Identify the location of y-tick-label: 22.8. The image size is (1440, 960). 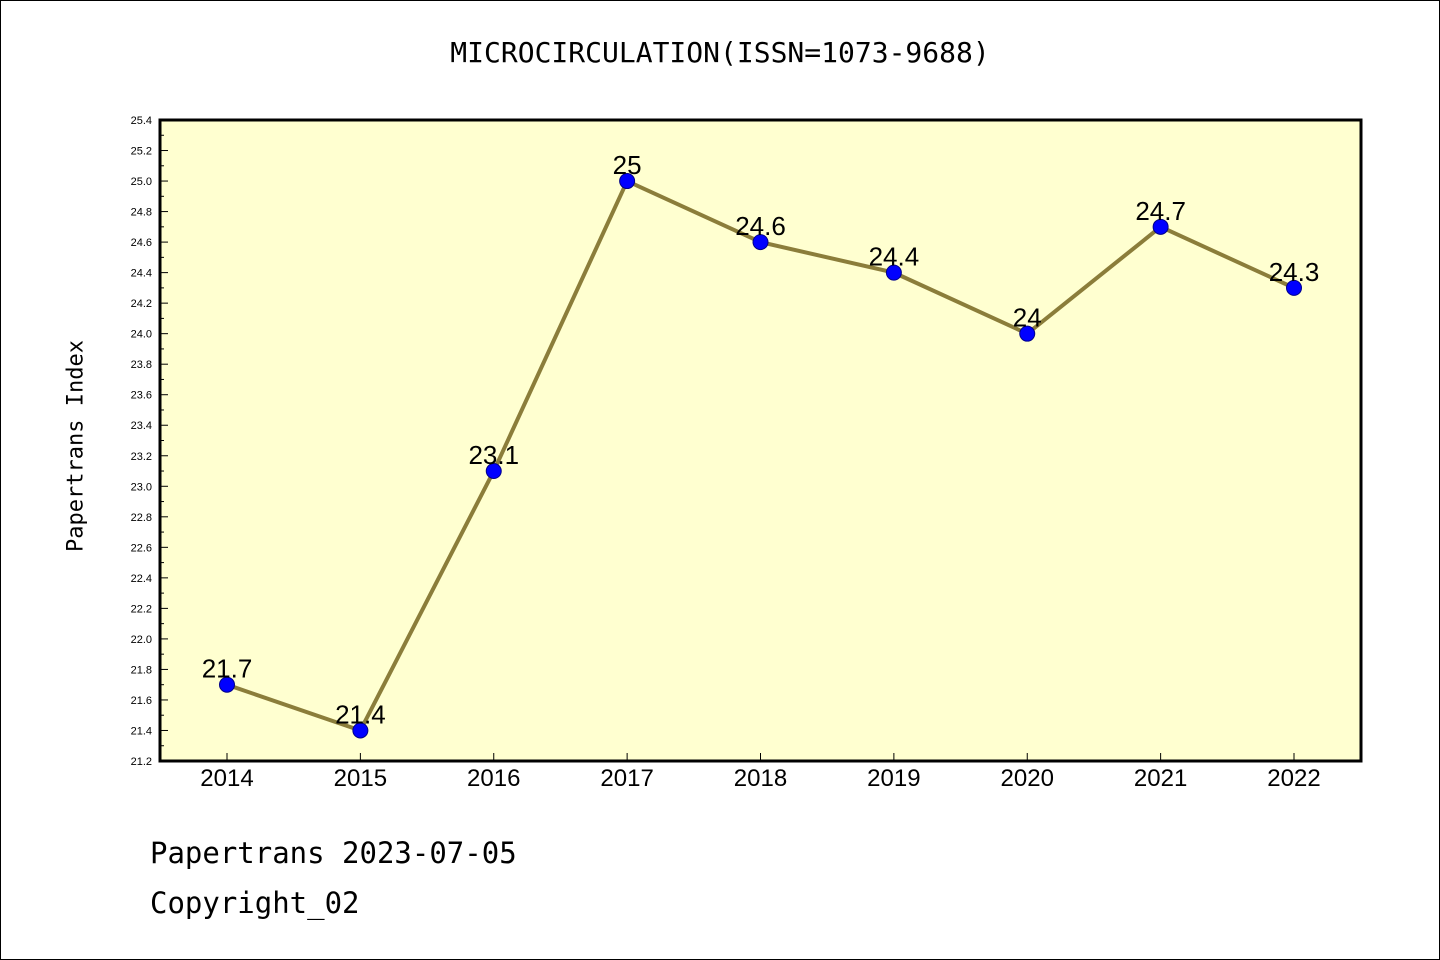
(141, 518).